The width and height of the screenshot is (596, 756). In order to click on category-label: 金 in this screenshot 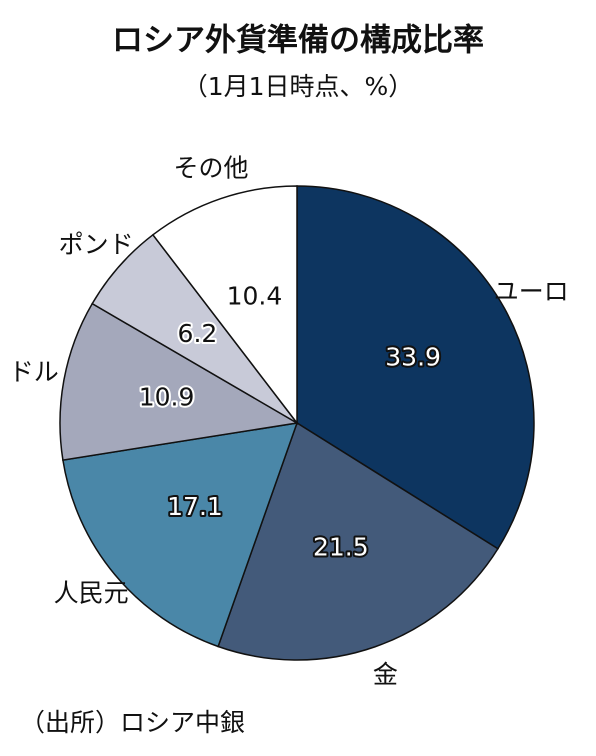, I will do `click(385, 674)`.